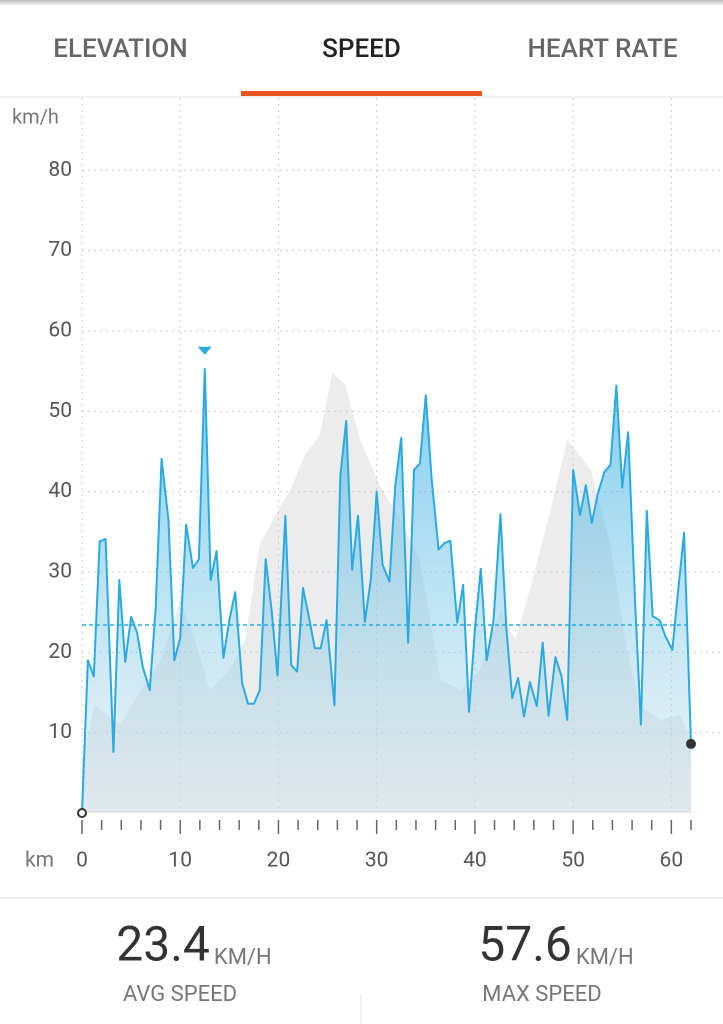 The height and width of the screenshot is (1024, 723). I want to click on y-tick-label: 10, so click(60, 732).